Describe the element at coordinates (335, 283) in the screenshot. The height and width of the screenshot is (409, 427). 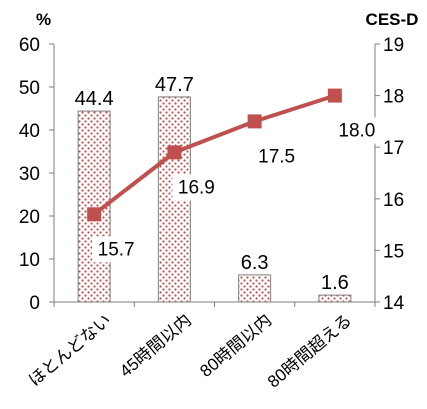
I see `bar-value-label: 1.6` at that location.